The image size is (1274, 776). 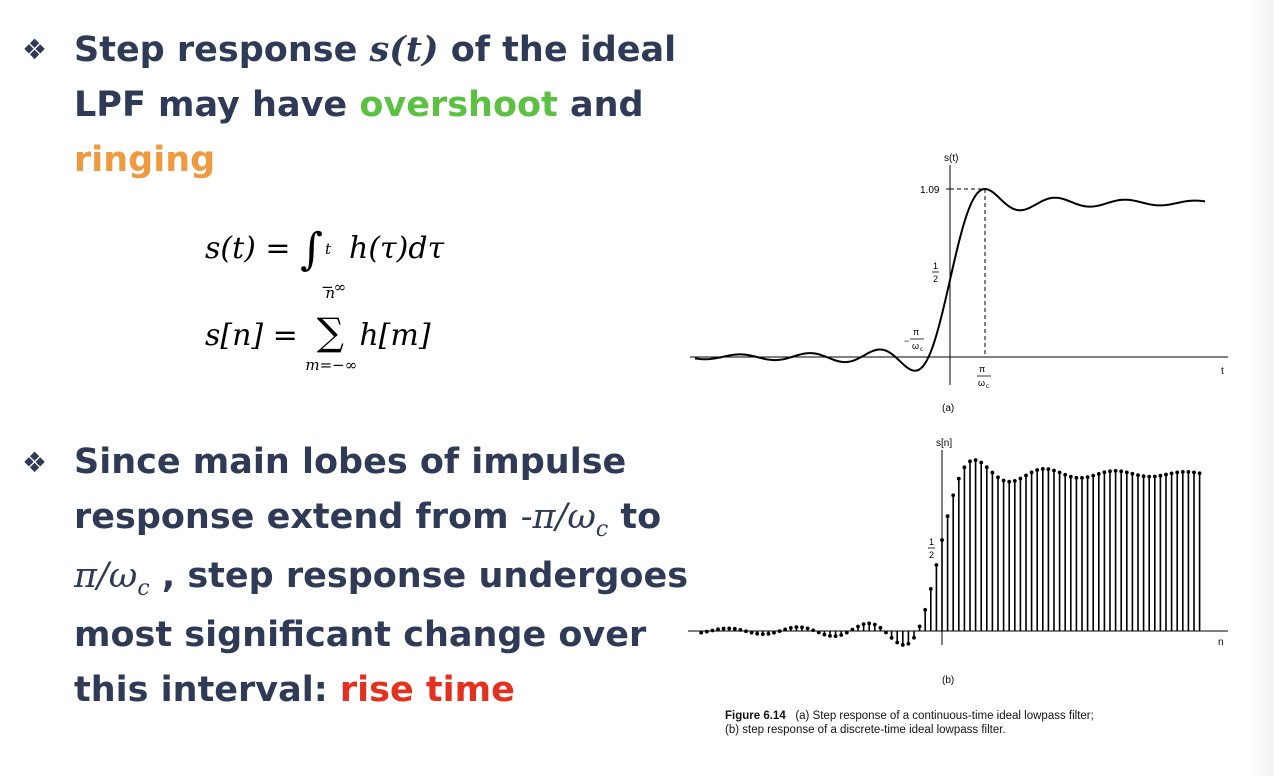 What do you see at coordinates (397, 248) in the screenshot?
I see `eq-rhs: h(τ)dτ` at bounding box center [397, 248].